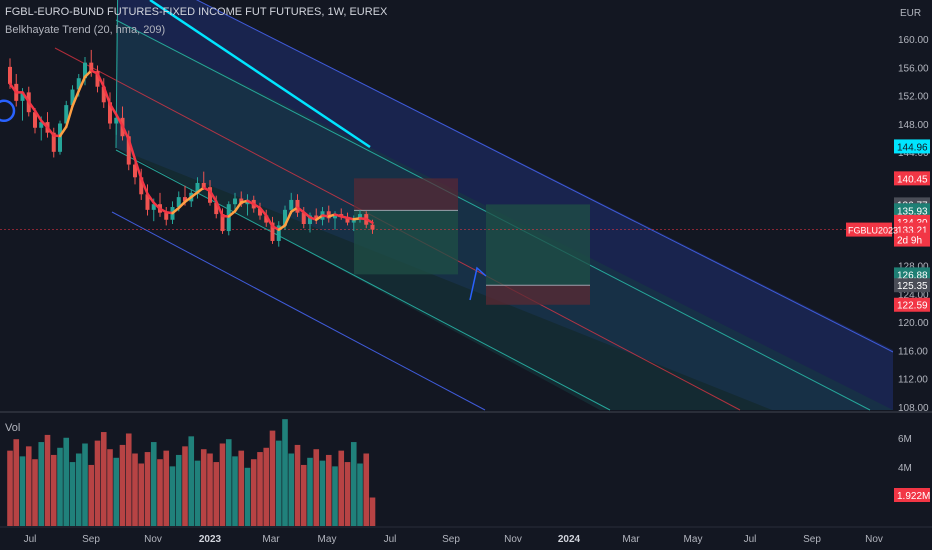 Image resolution: width=932 pixels, height=550 pixels. Describe the element at coordinates (260, 74) in the screenshot. I see `cyan-trend-line` at that location.